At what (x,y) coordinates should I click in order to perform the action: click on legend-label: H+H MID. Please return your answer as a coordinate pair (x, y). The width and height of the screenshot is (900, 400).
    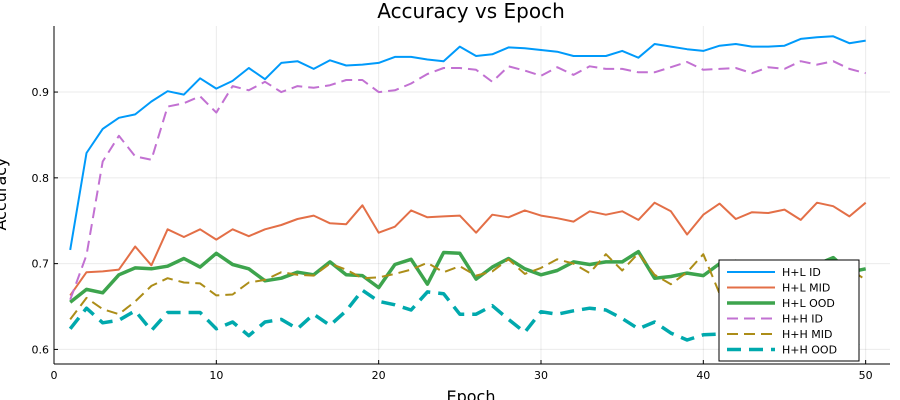
    Looking at the image, I should click on (807, 334).